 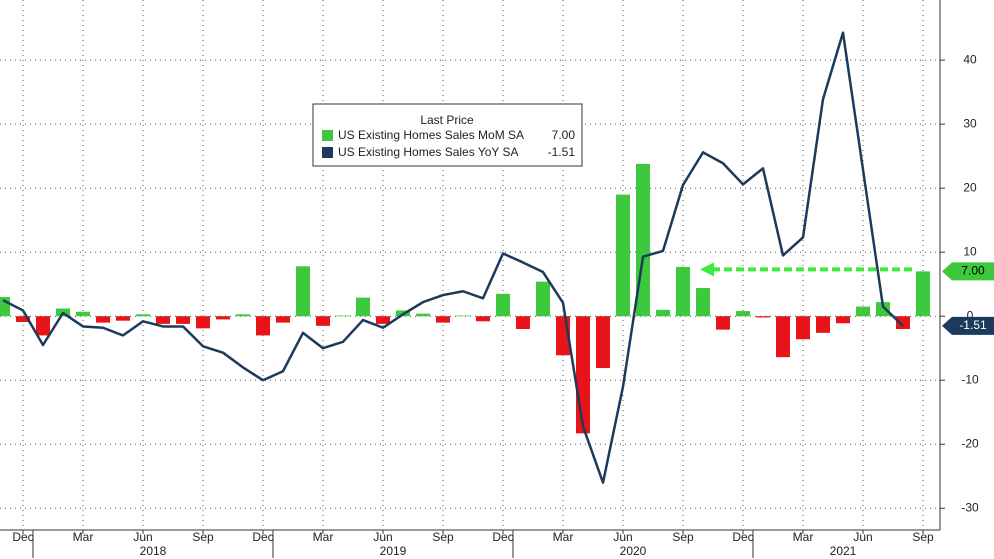 I want to click on y-tick-label: -20, so click(x=970, y=443).